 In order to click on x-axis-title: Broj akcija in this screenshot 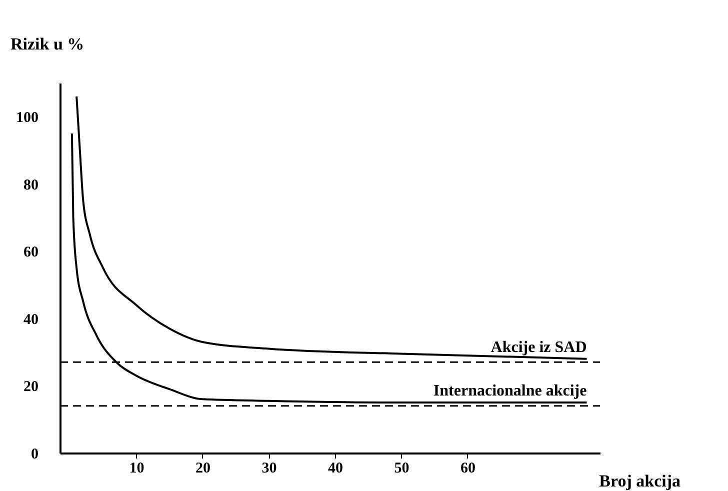, I will do `click(640, 481)`.